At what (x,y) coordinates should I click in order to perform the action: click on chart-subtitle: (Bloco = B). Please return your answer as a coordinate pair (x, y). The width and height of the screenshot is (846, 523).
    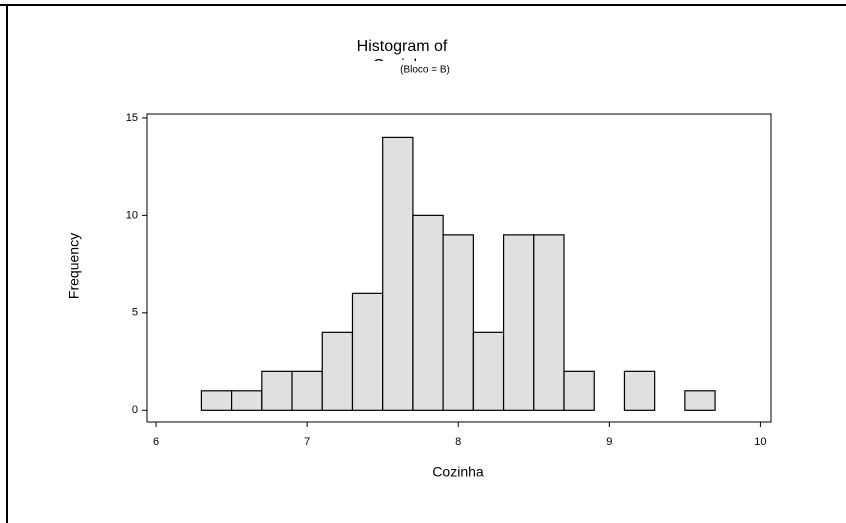
    Looking at the image, I should click on (425, 70).